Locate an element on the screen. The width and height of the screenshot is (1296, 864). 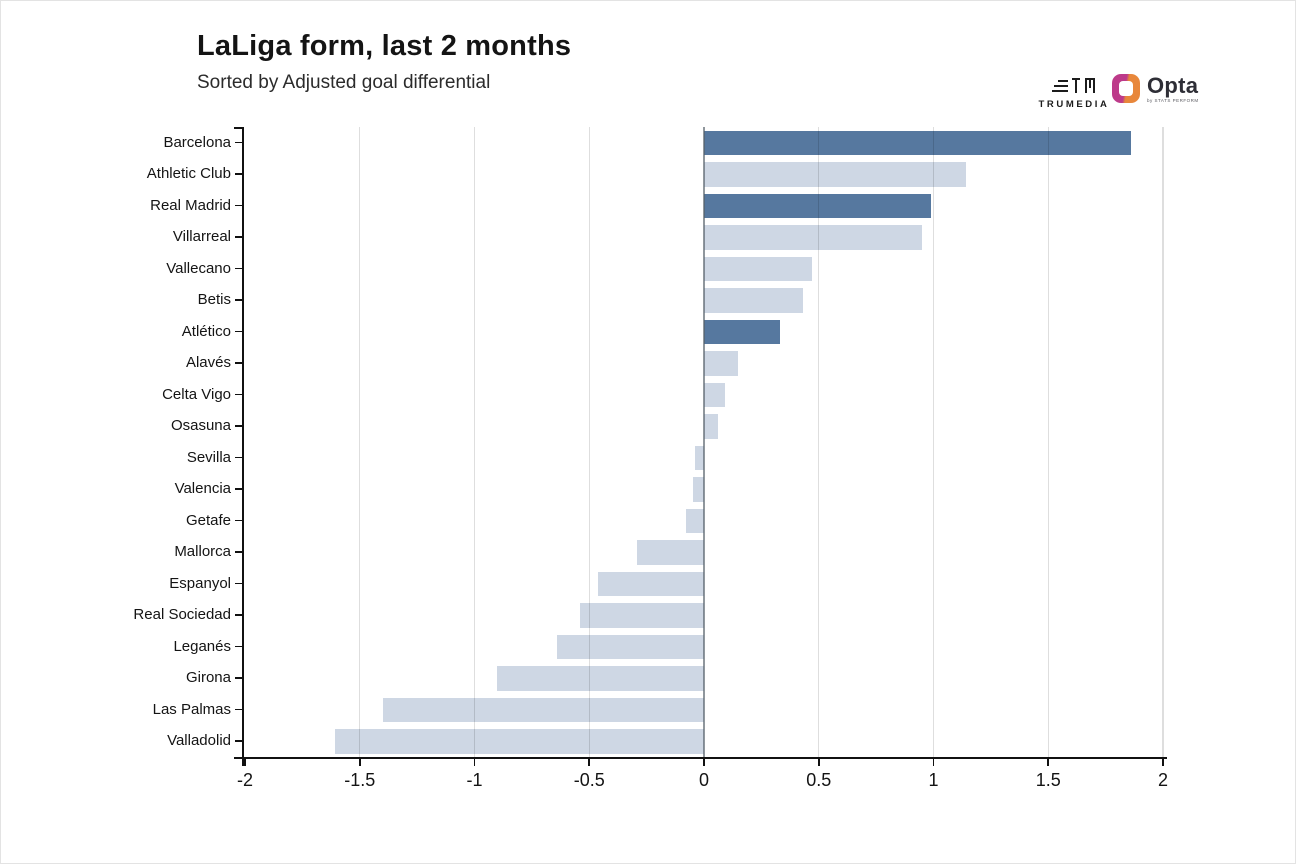
team-label: Mallorca is located at coordinates (202, 552).